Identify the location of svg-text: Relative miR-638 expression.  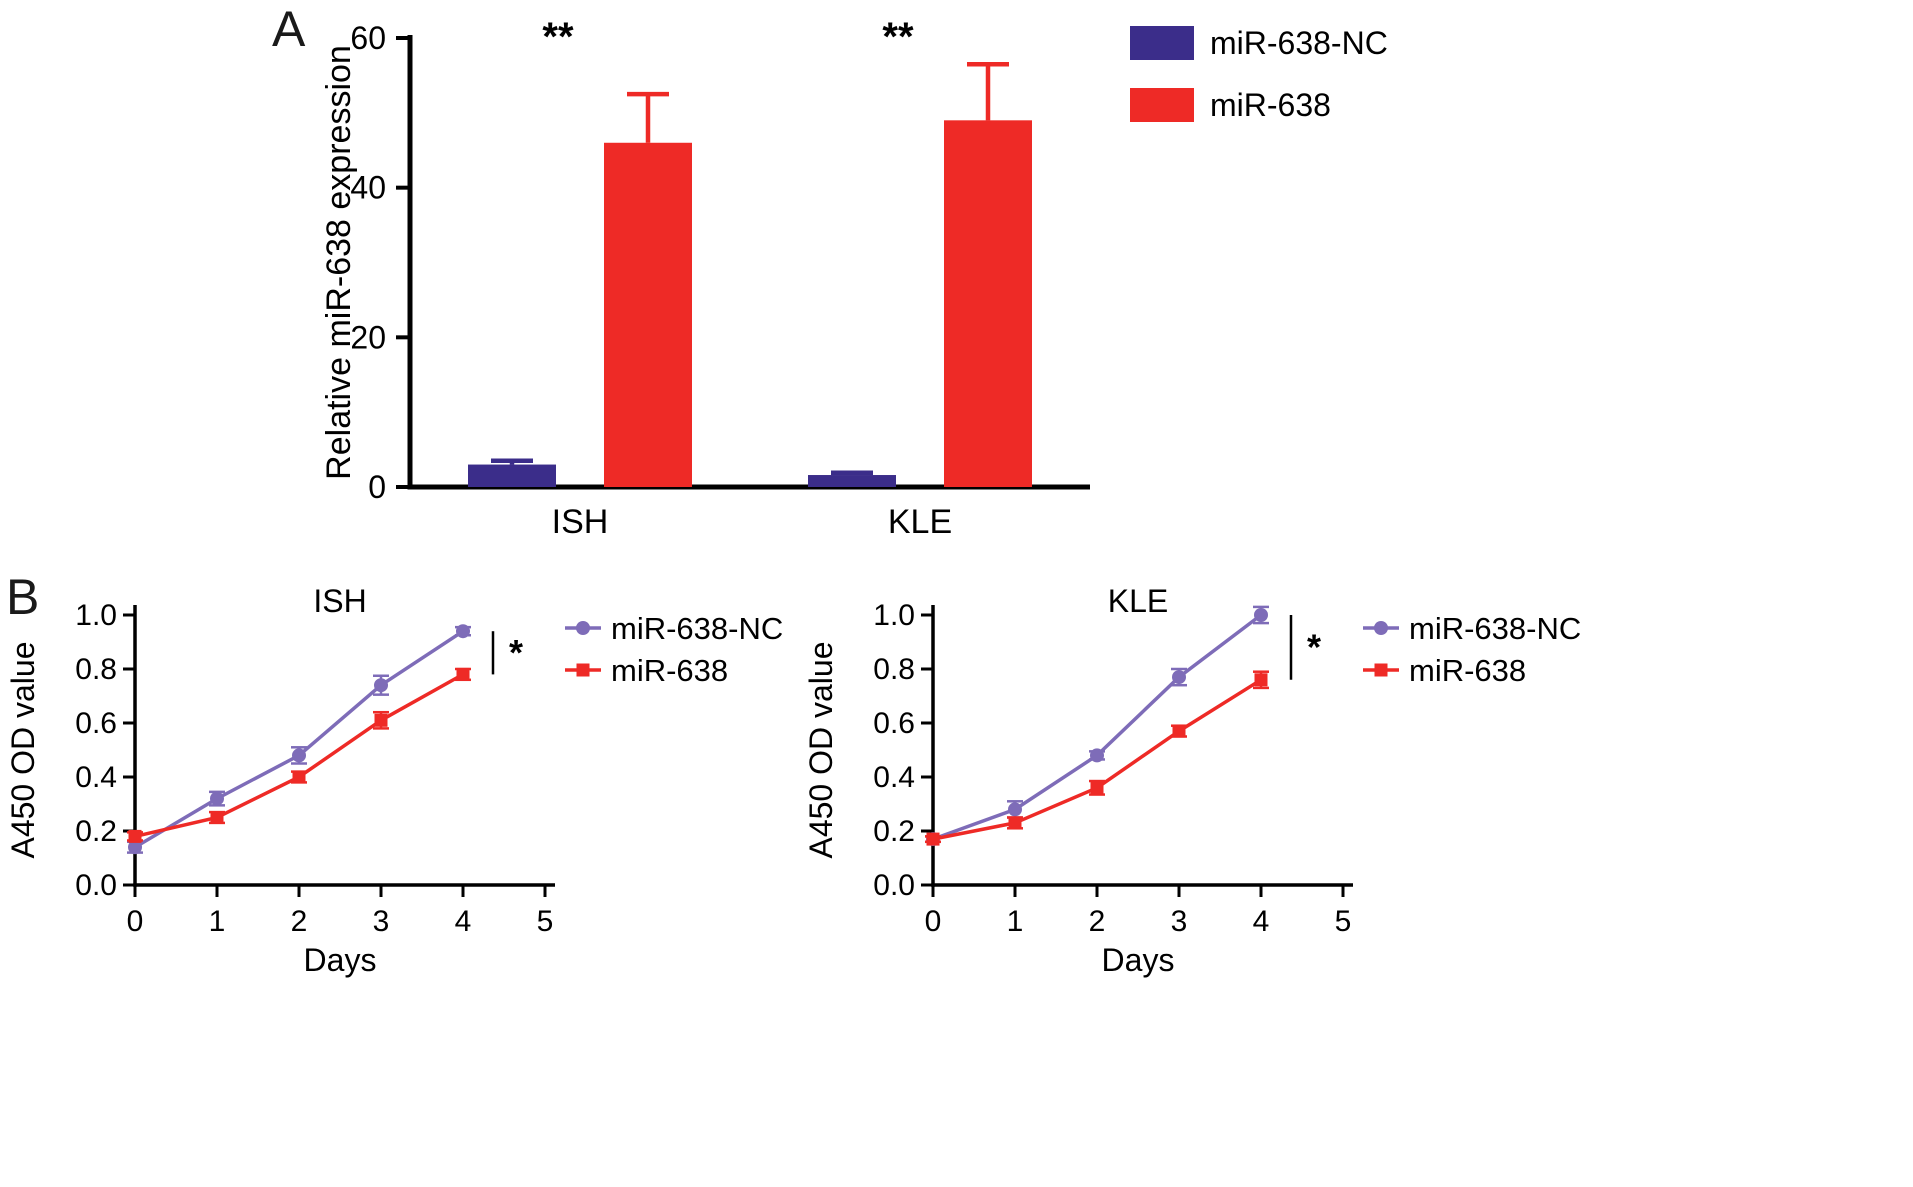
(339, 262).